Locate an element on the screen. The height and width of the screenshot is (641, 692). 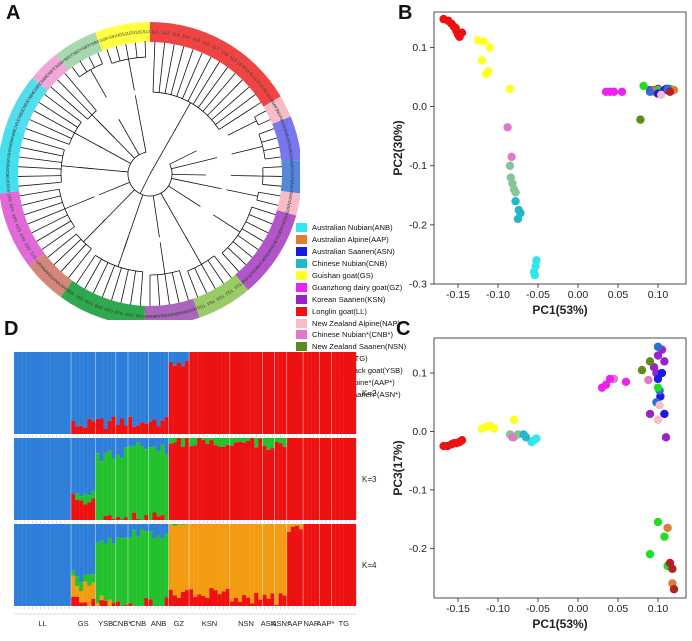
tree-leaf-label: ANB6 is located at coordinates (13, 134).